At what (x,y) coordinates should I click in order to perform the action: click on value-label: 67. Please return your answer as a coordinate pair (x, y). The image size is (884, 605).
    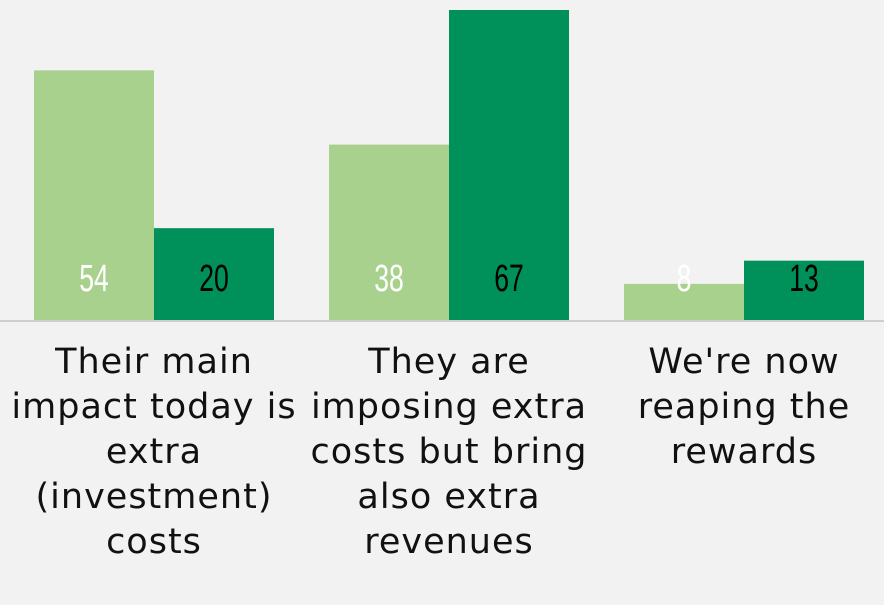
    Looking at the image, I should click on (509, 277).